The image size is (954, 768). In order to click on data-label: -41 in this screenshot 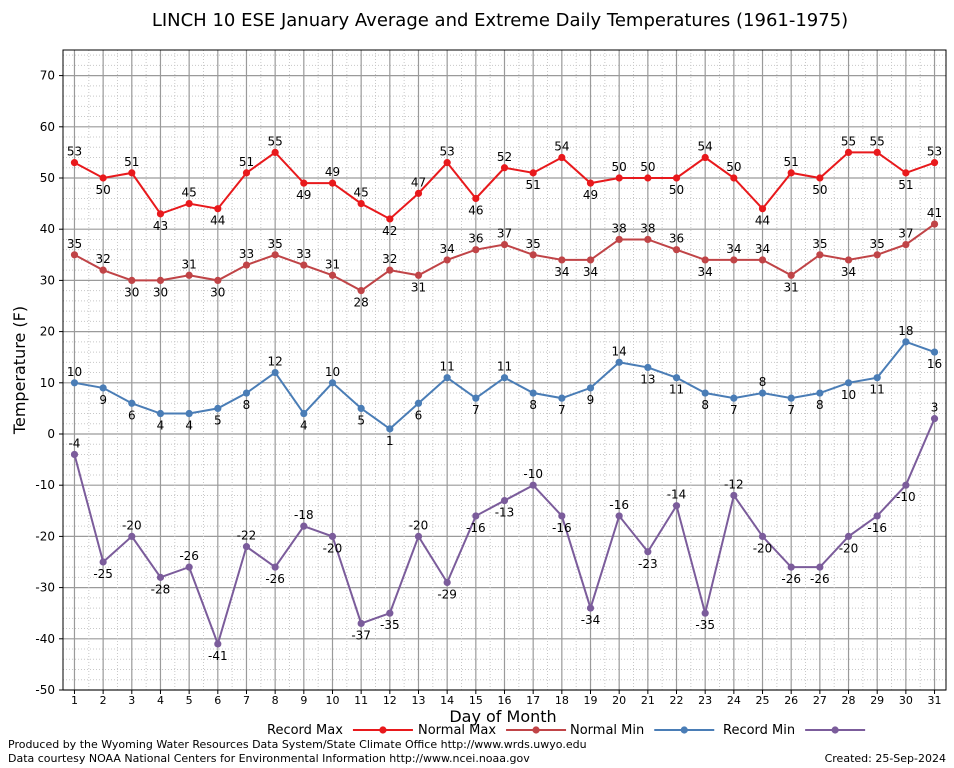, I will do `click(218, 656)`.